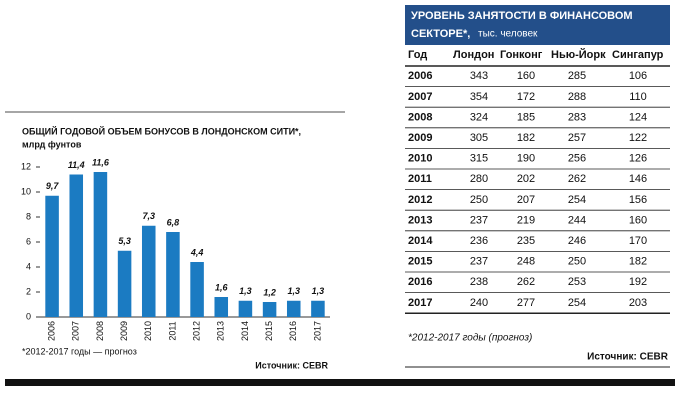  Describe the element at coordinates (172, 330) in the screenshot. I see `x-tick-label: 2011` at that location.